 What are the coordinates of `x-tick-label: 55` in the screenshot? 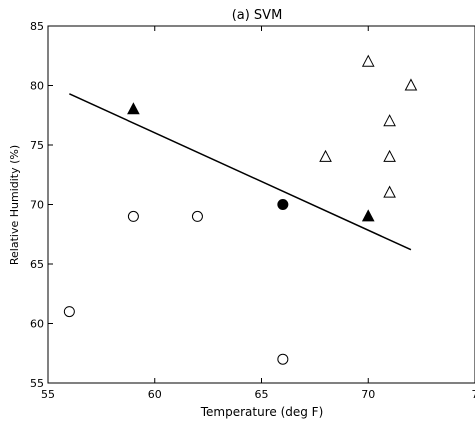 It's located at (48, 394).